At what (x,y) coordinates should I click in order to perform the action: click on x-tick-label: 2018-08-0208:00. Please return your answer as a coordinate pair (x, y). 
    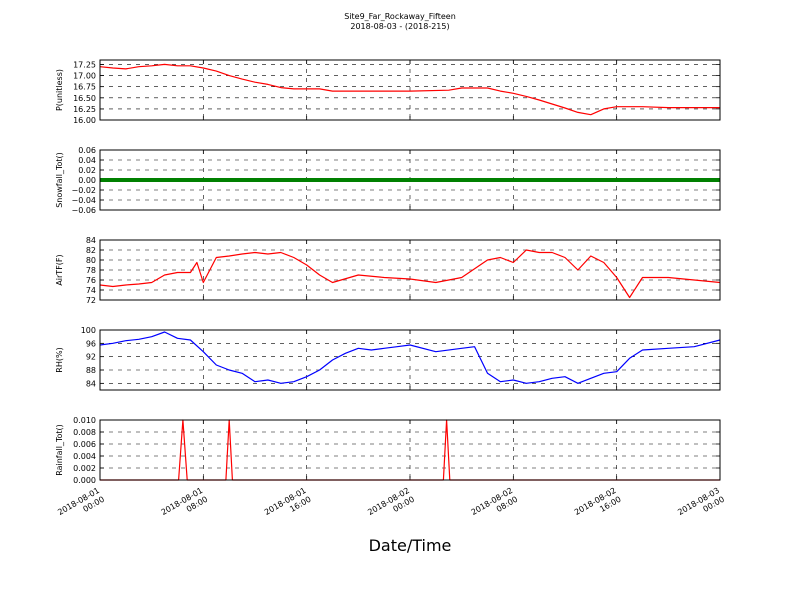
    Looking at the image, I should click on (495, 506).